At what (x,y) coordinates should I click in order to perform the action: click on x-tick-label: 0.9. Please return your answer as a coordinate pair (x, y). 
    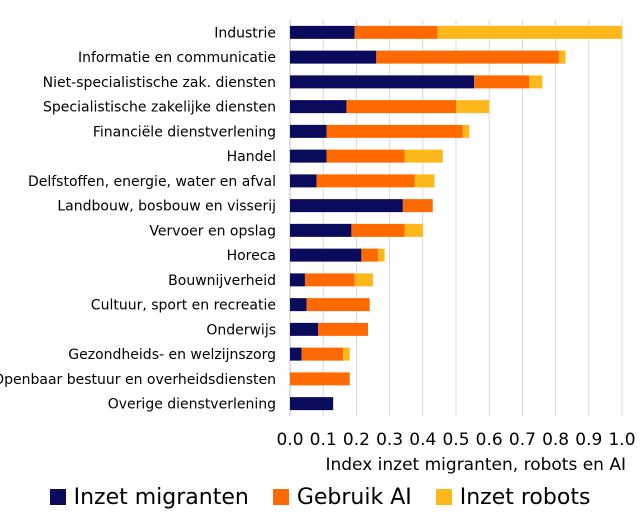
    Looking at the image, I should click on (588, 440).